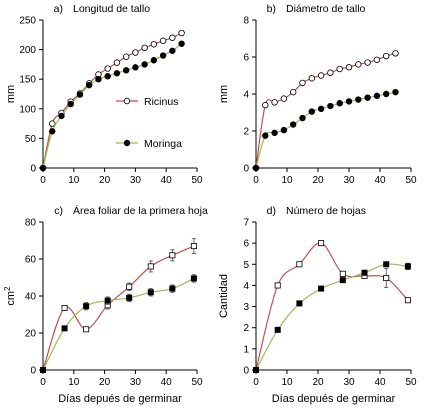 The width and height of the screenshot is (426, 410). I want to click on series-line-moringa, so click(325, 130).